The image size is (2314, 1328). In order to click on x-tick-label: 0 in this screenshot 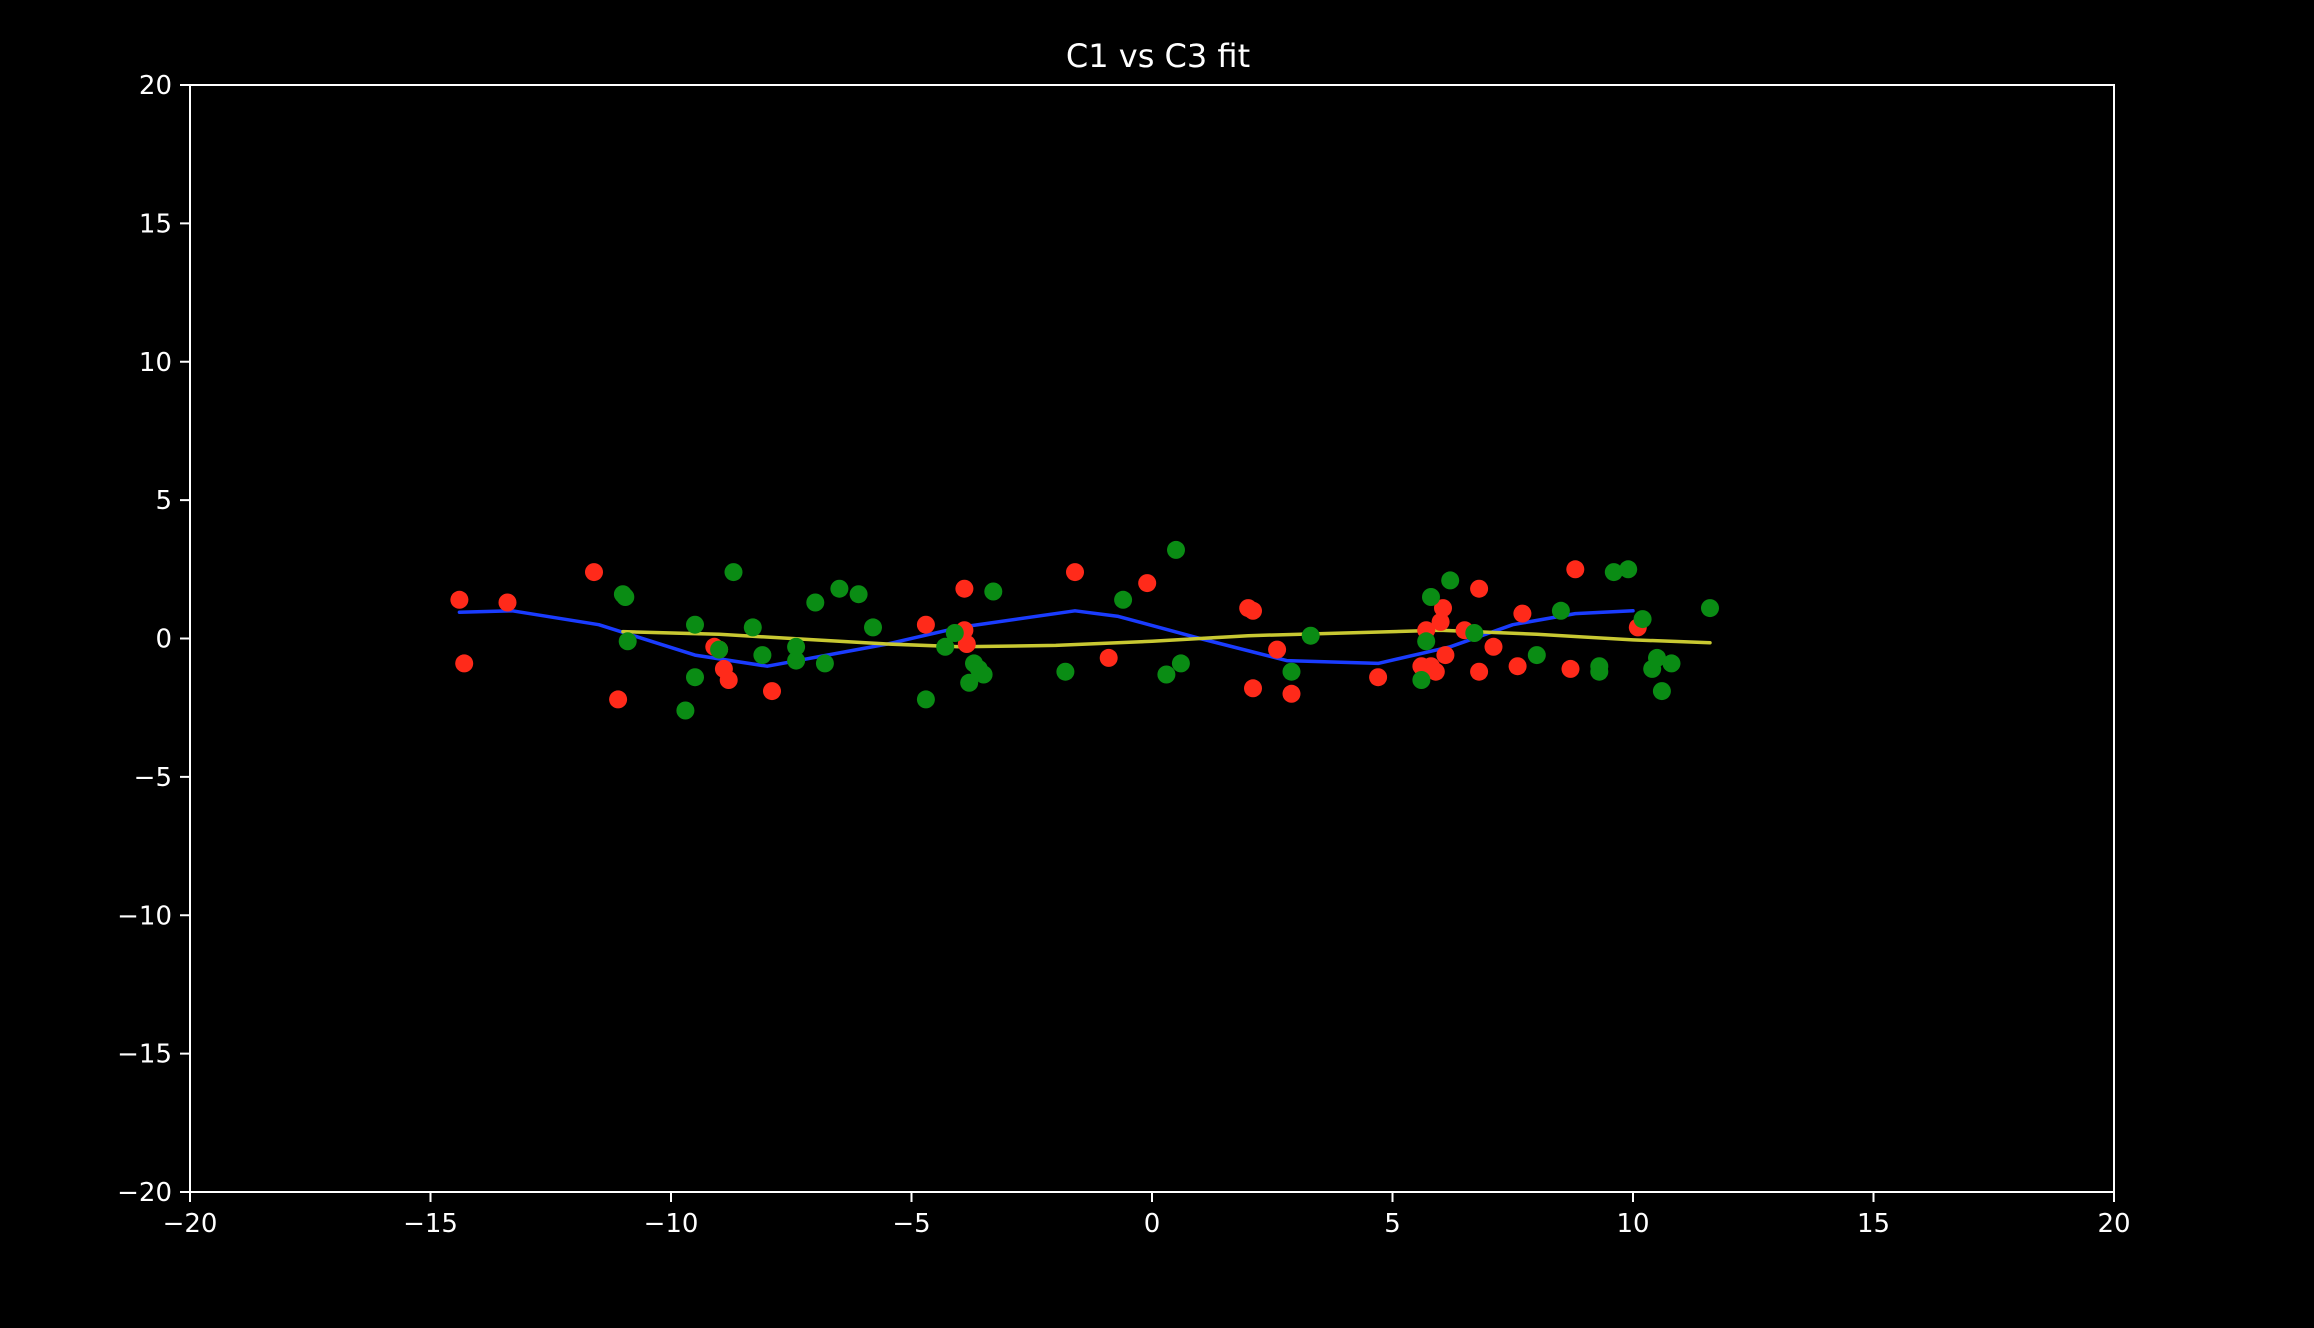, I will do `click(1152, 1224)`.